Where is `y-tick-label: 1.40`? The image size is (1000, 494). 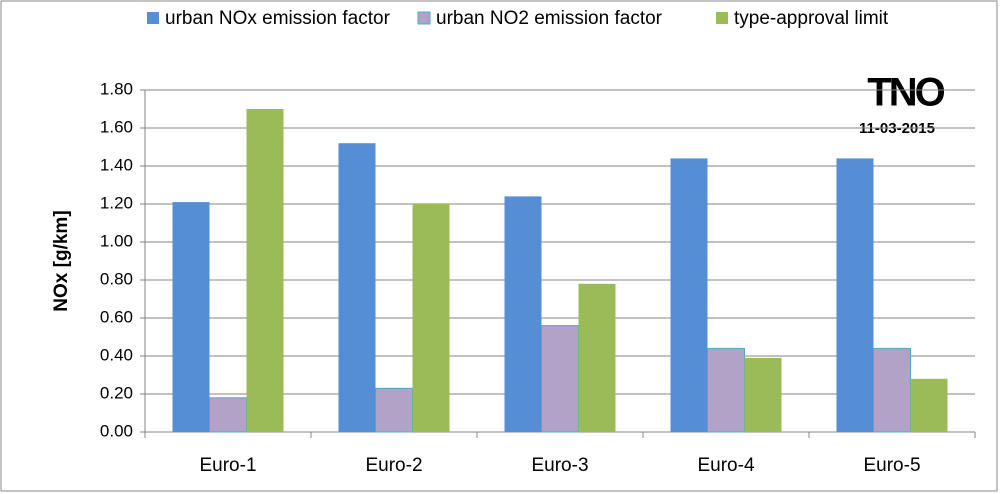 y-tick-label: 1.40 is located at coordinates (116, 164).